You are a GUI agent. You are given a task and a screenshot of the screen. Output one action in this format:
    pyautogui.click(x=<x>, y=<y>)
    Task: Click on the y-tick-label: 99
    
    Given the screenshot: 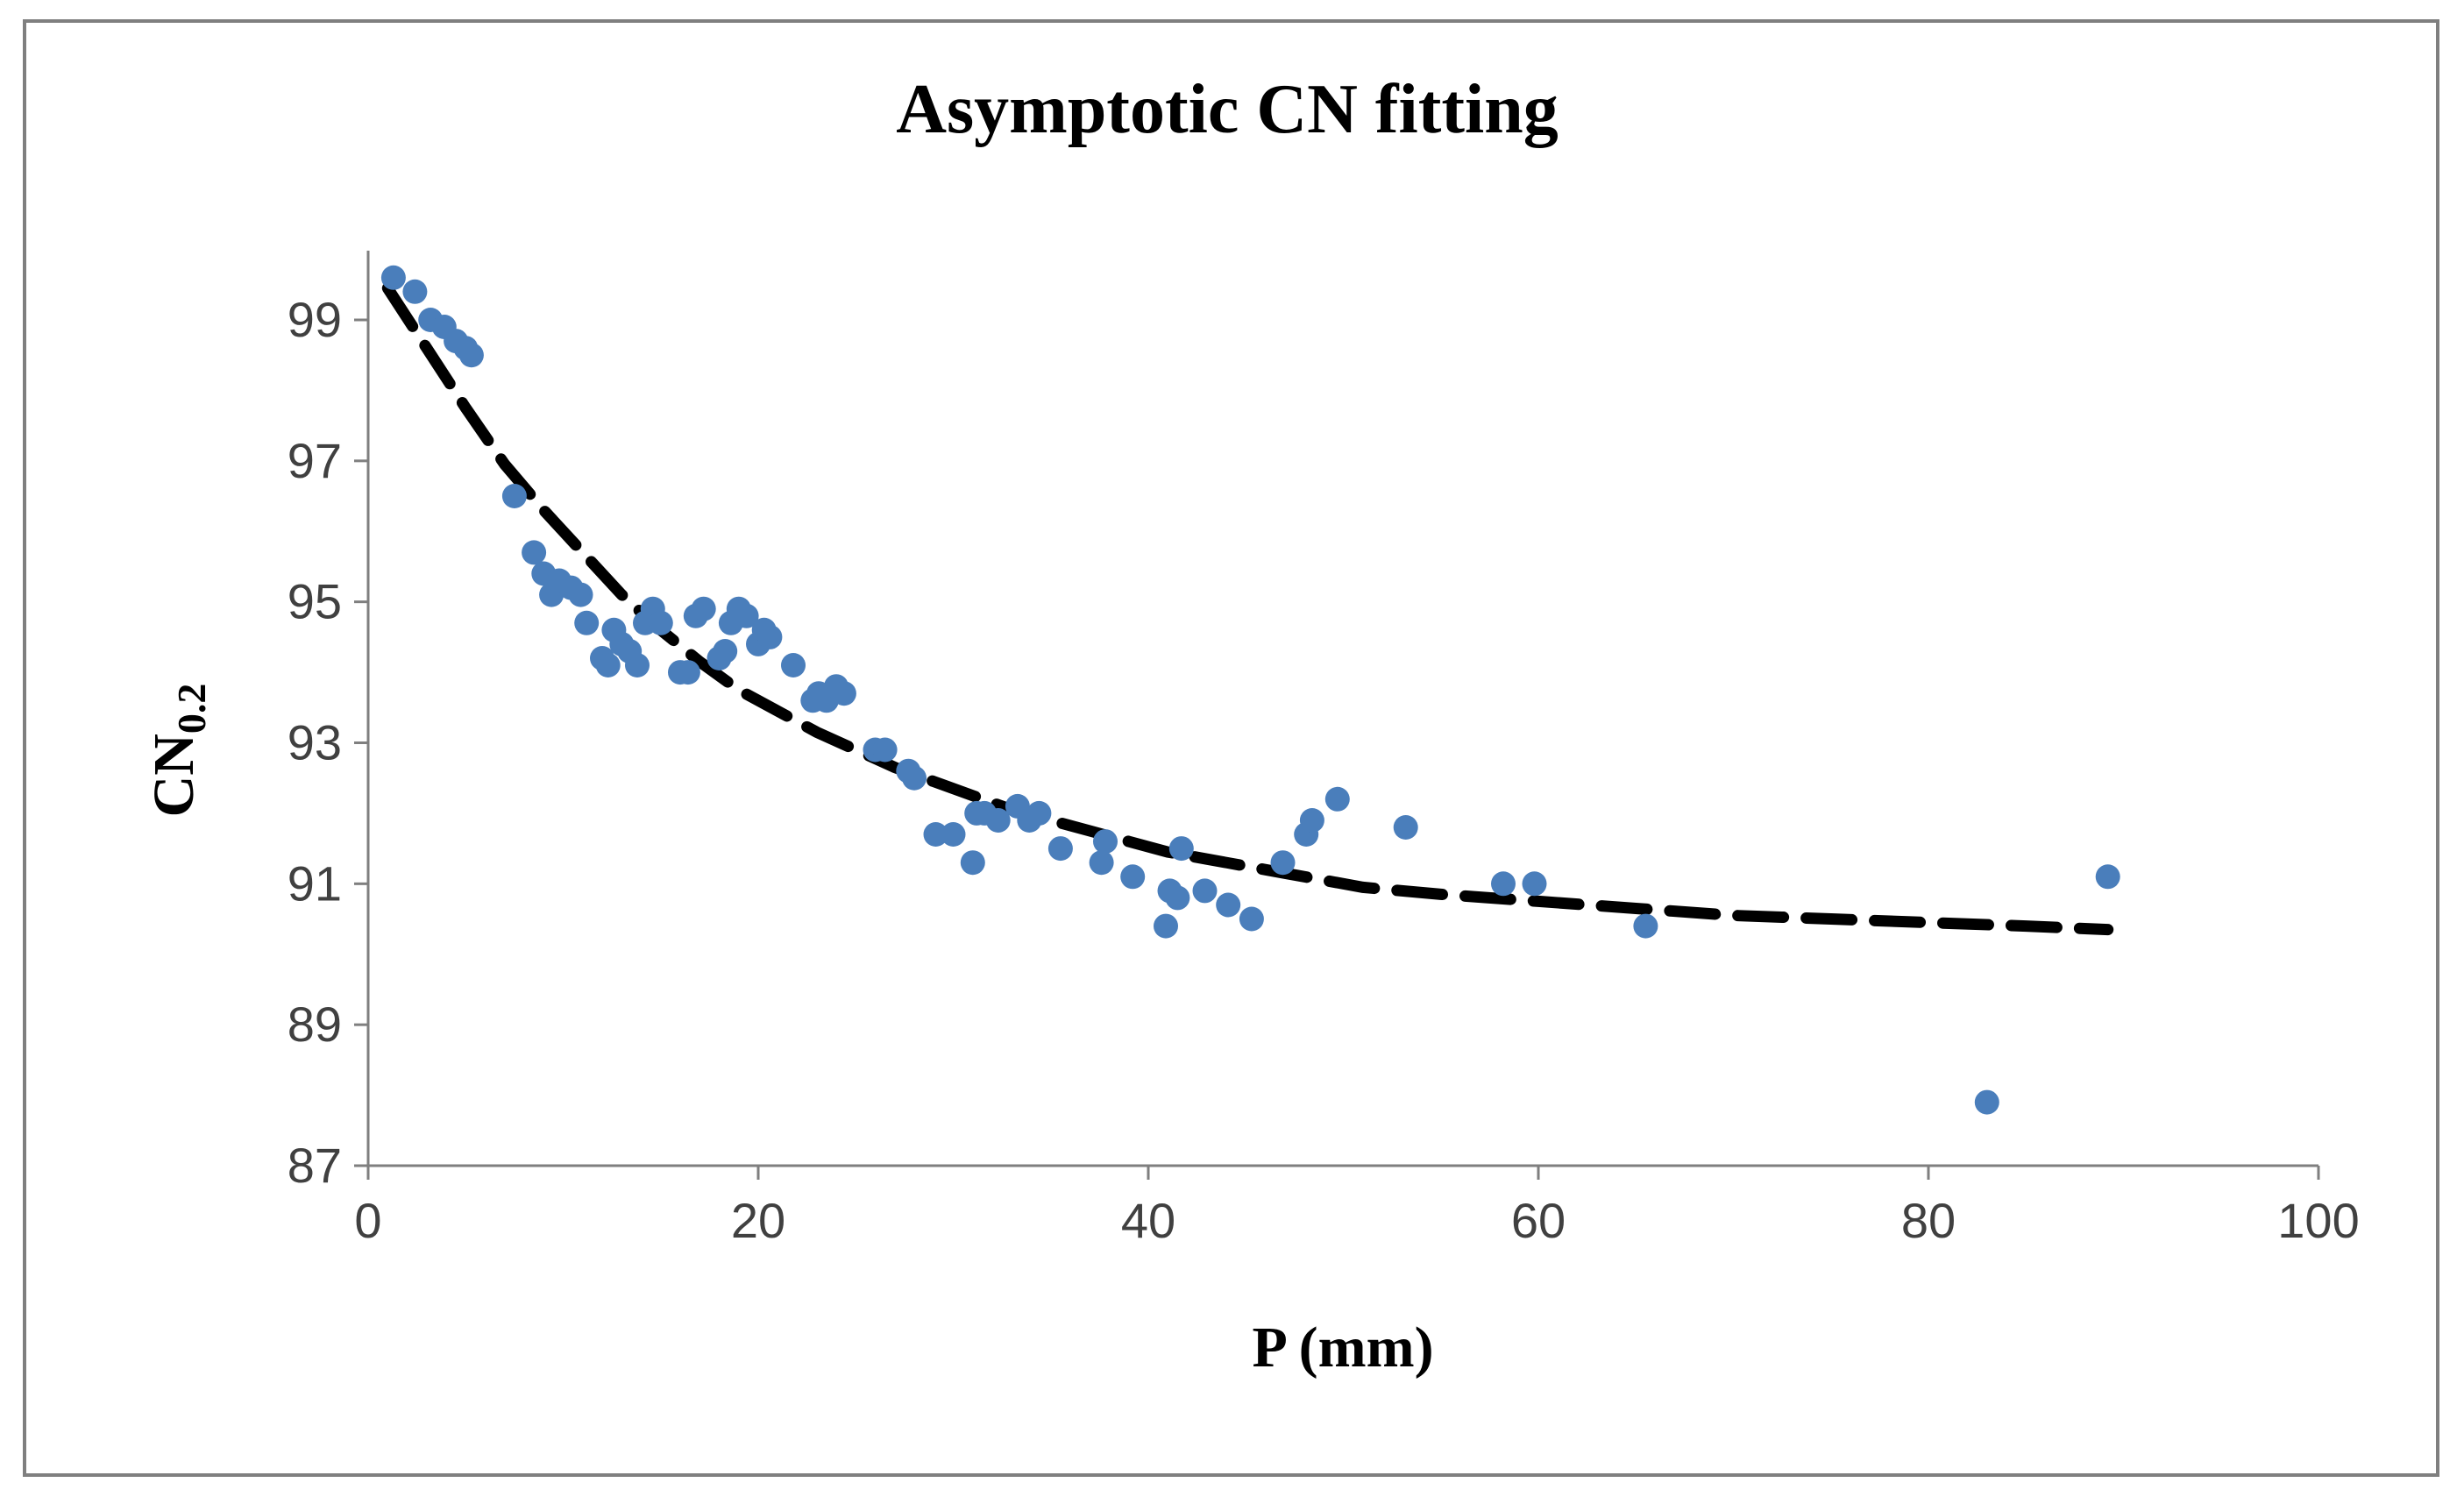 What is the action you would take?
    pyautogui.click(x=315, y=319)
    